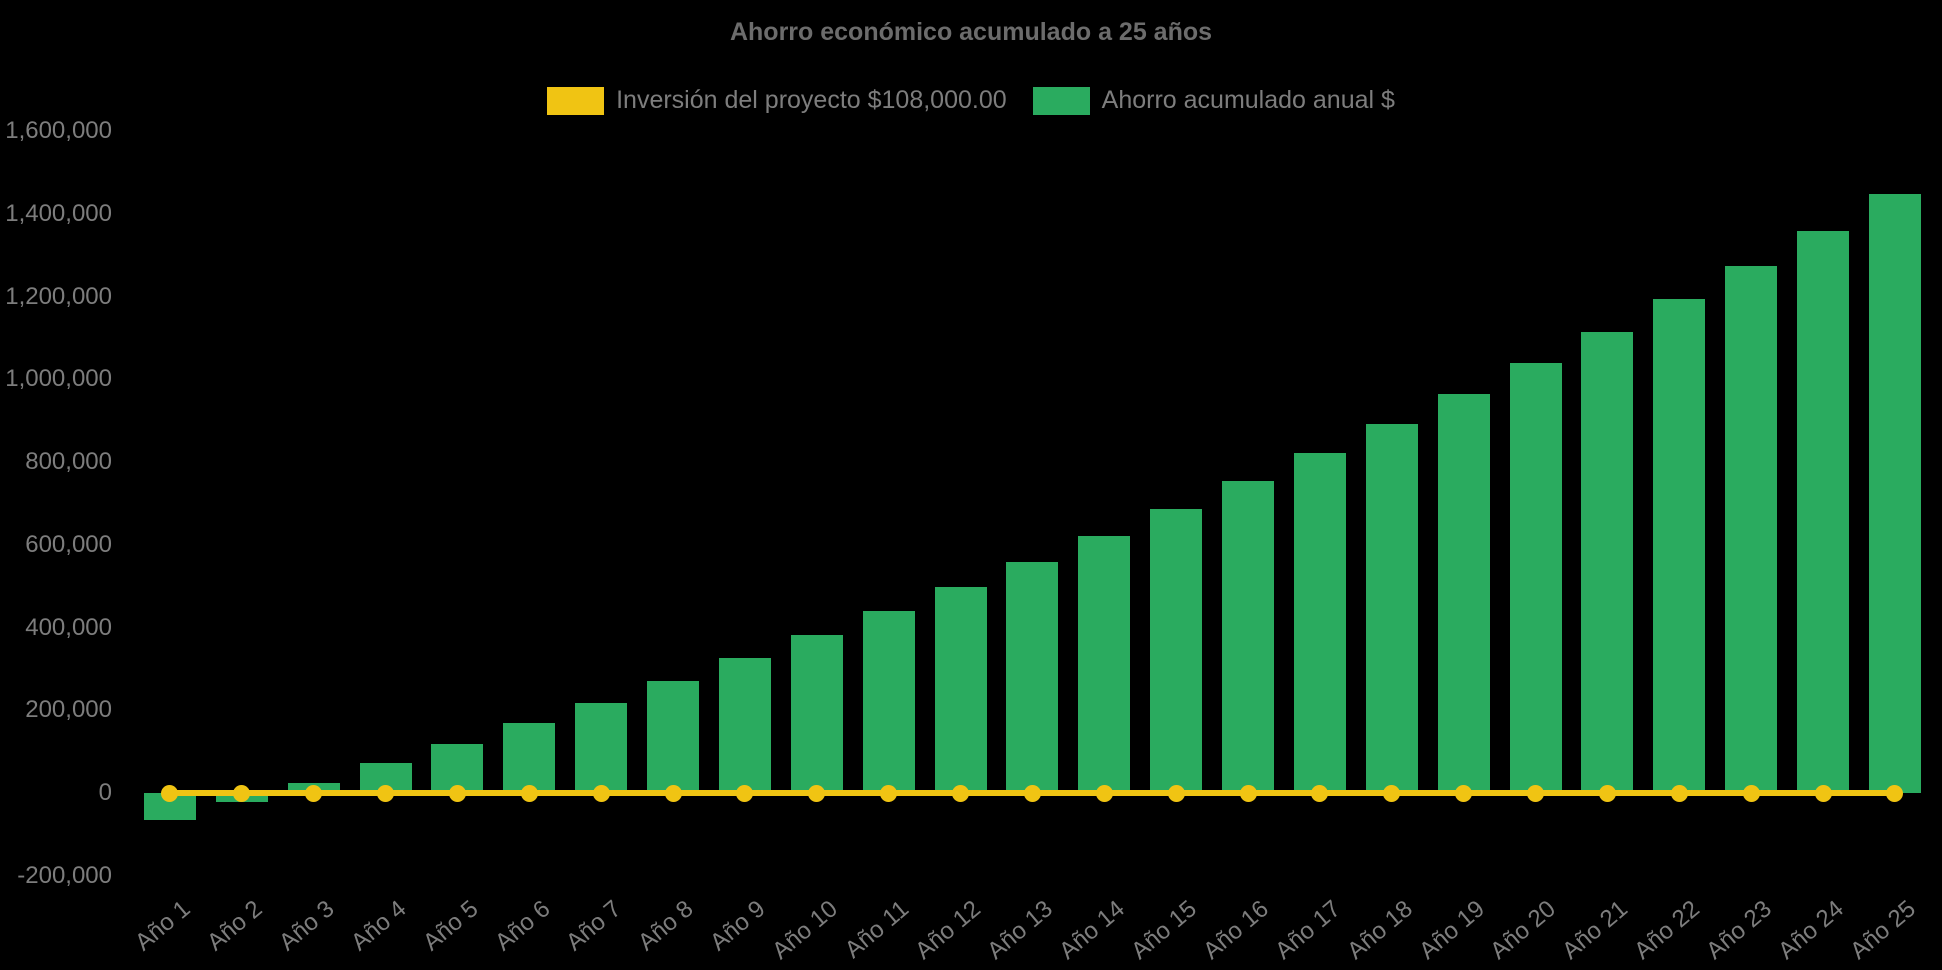 The image size is (1942, 970). I want to click on x-label-ano-17: Año 17, so click(1308, 930).